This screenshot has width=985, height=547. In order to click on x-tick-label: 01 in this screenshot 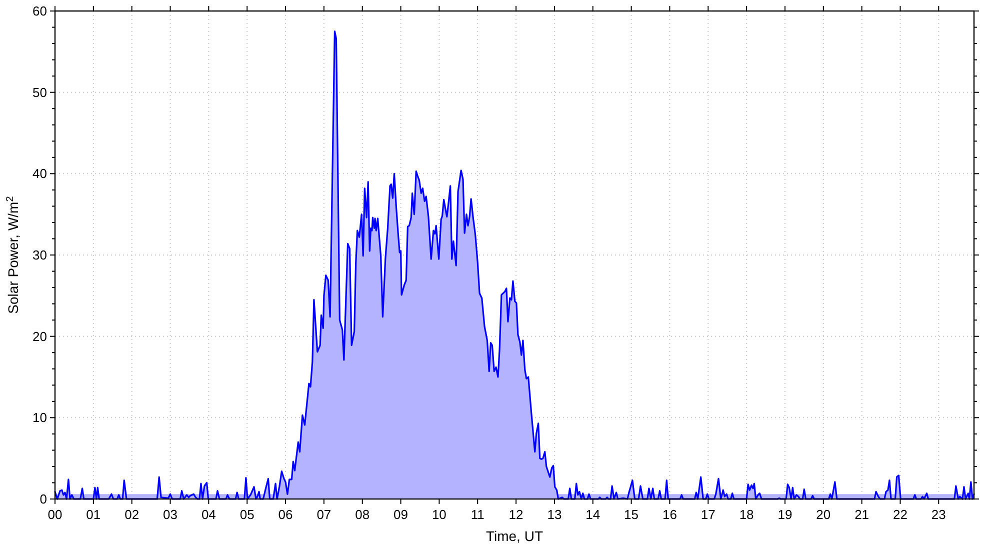, I will do `click(93, 514)`.